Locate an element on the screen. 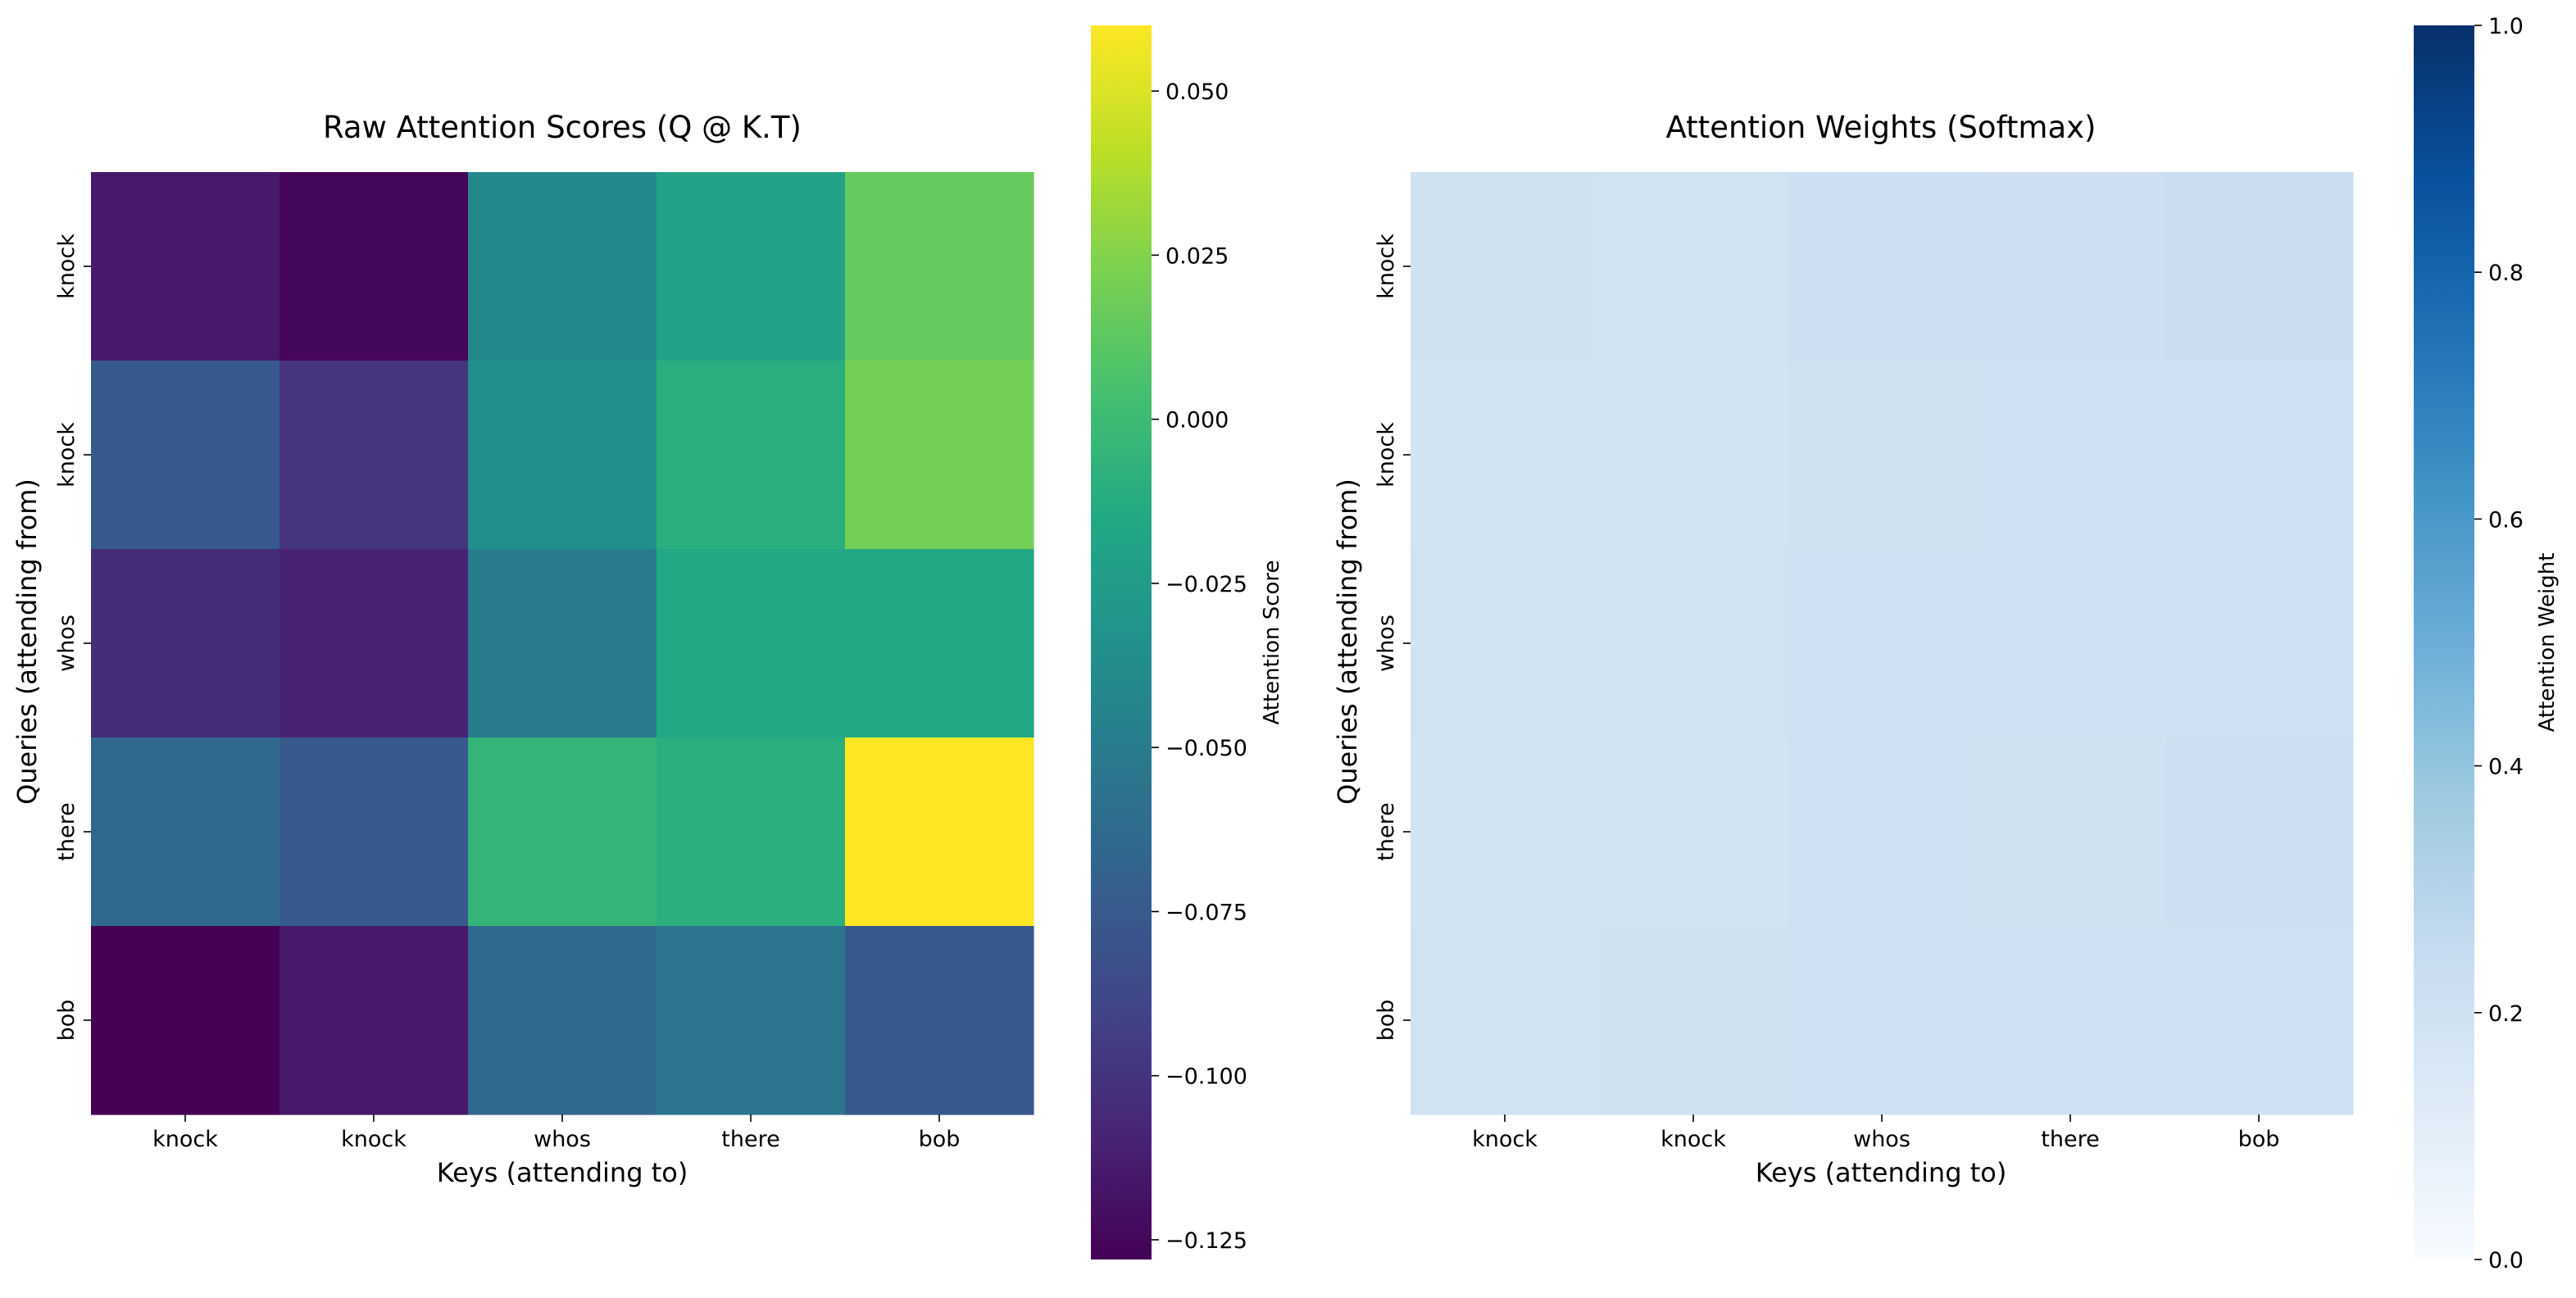 This screenshot has width=2576, height=1298. raw-scores-colorbar-tick-label: 0.000 is located at coordinates (1197, 420).